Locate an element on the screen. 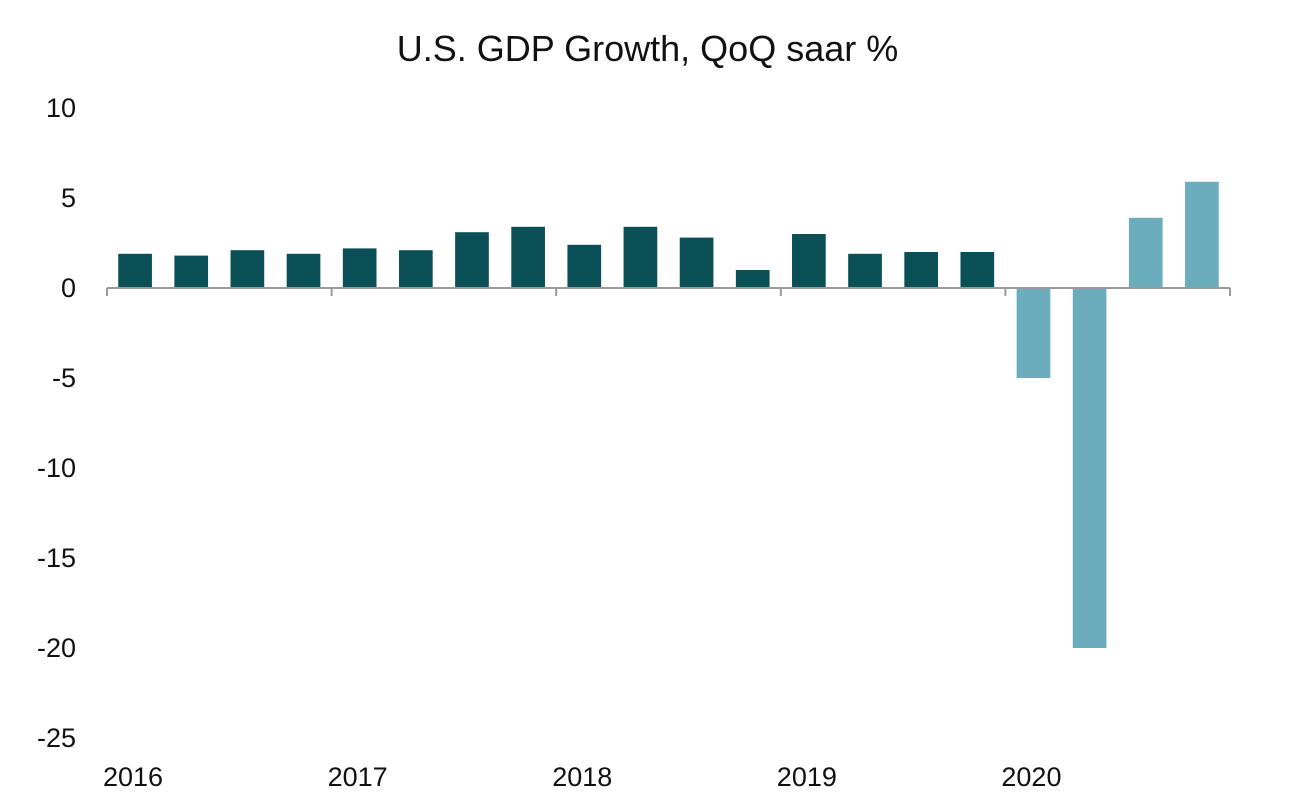 Image resolution: width=1295 pixels, height=810 pixels. bar-2018-q3 is located at coordinates (696, 262).